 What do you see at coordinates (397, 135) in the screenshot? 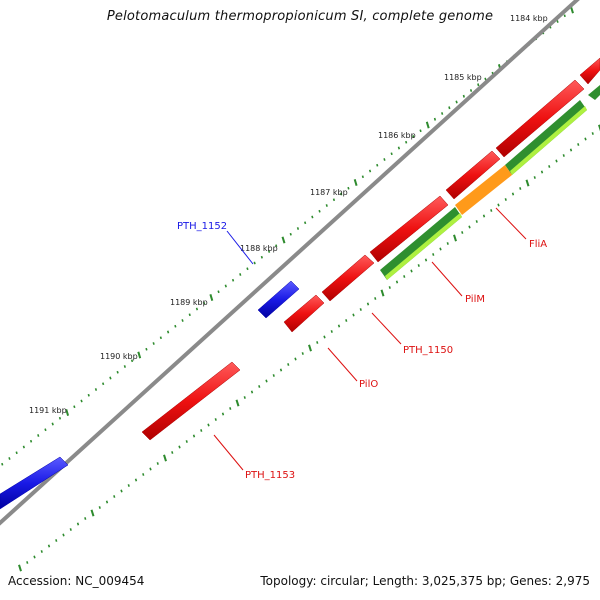
I see `tick-label-1186: 1186 kbp` at bounding box center [397, 135].